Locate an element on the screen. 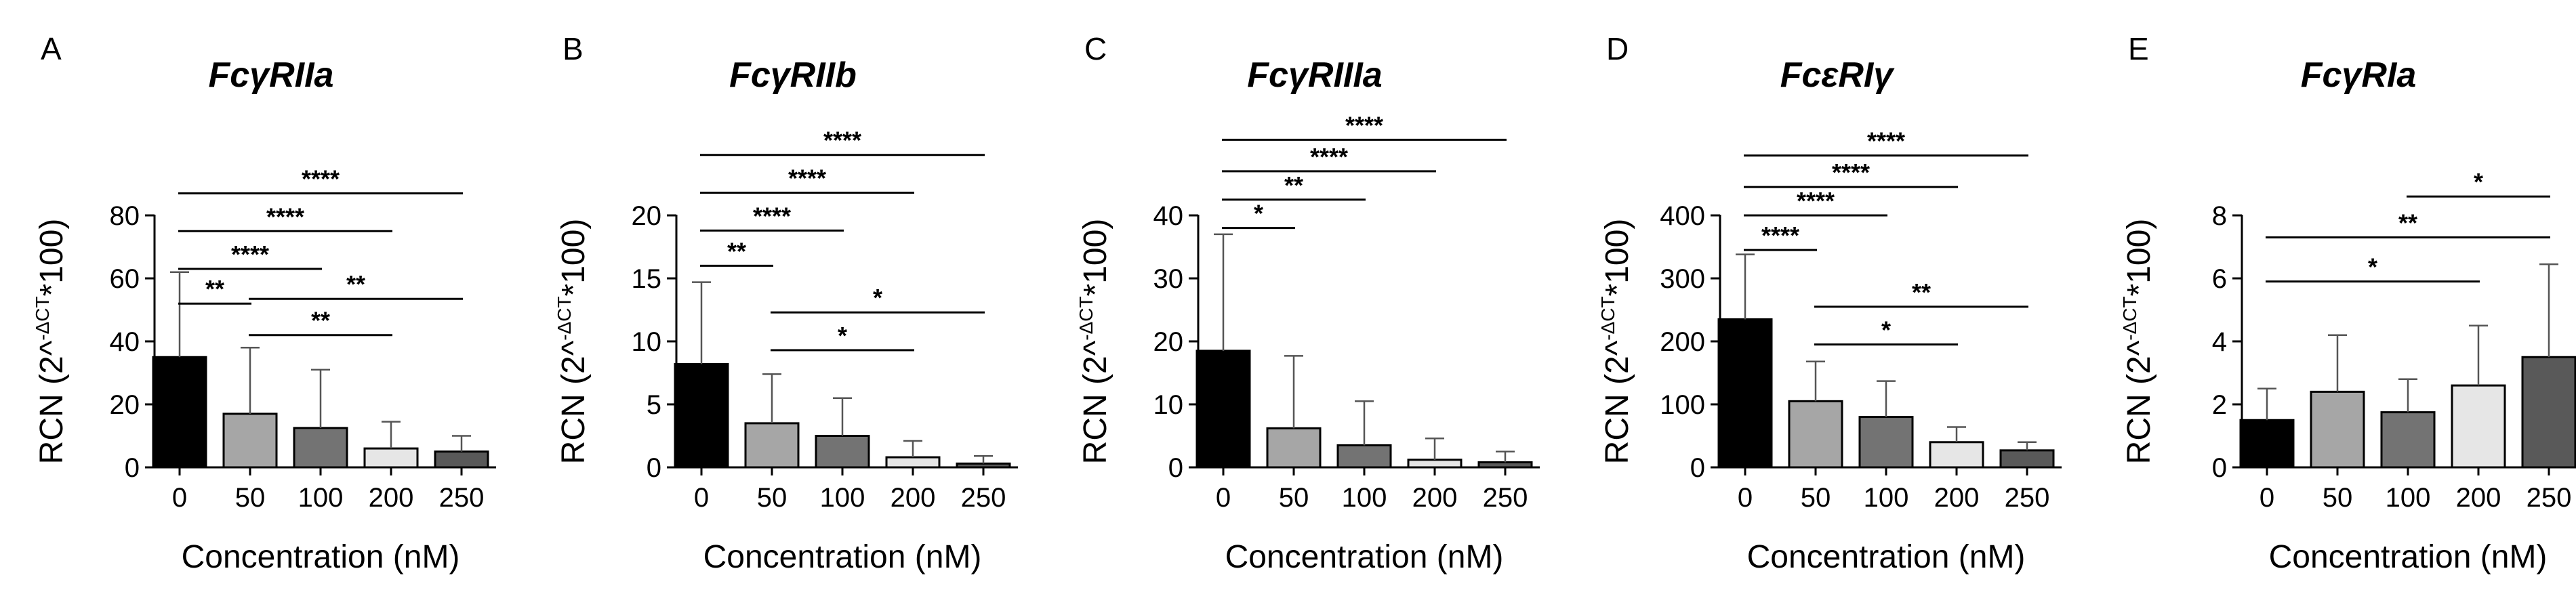  chart-title: FcγRIIb is located at coordinates (793, 75).